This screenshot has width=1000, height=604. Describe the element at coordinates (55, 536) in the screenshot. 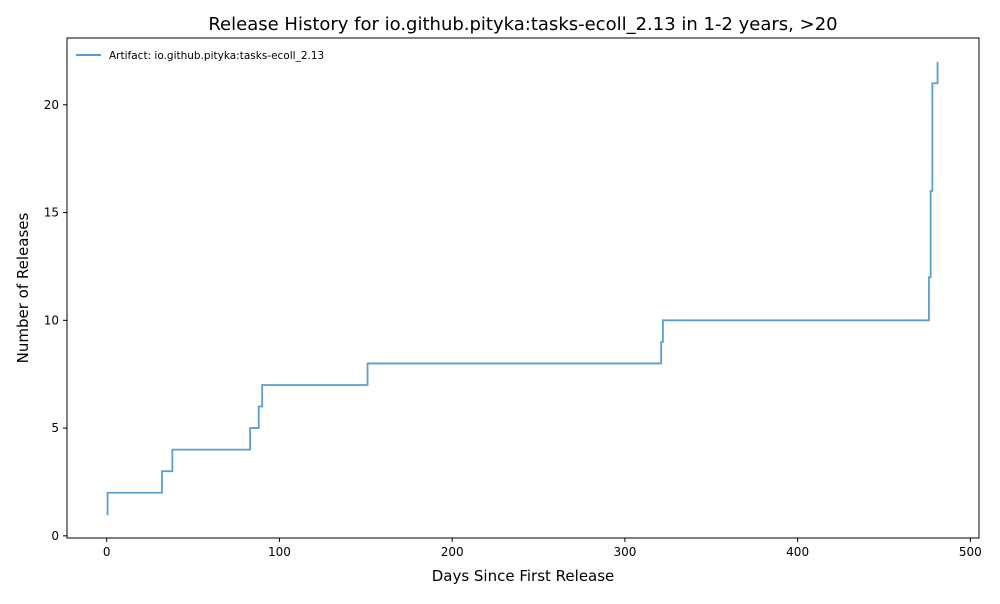

I see `y-tick-label: 0` at that location.